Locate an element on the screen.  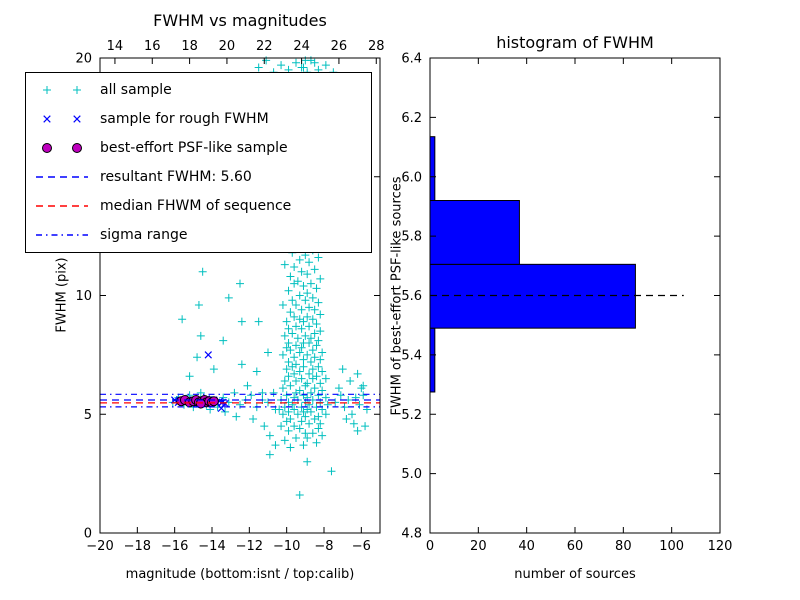
svg-text: 28 is located at coordinates (376, 46).